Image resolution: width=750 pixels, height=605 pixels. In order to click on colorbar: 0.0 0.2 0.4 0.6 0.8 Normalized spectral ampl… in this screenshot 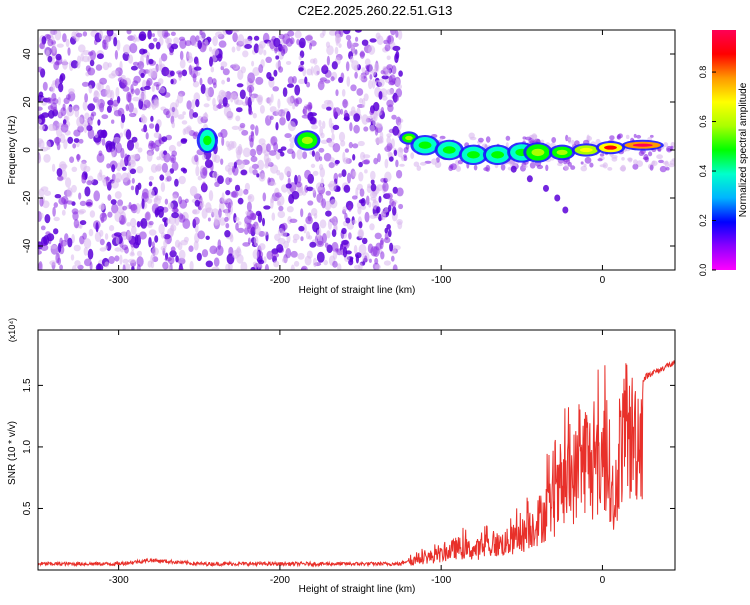, I will do `click(723, 153)`.